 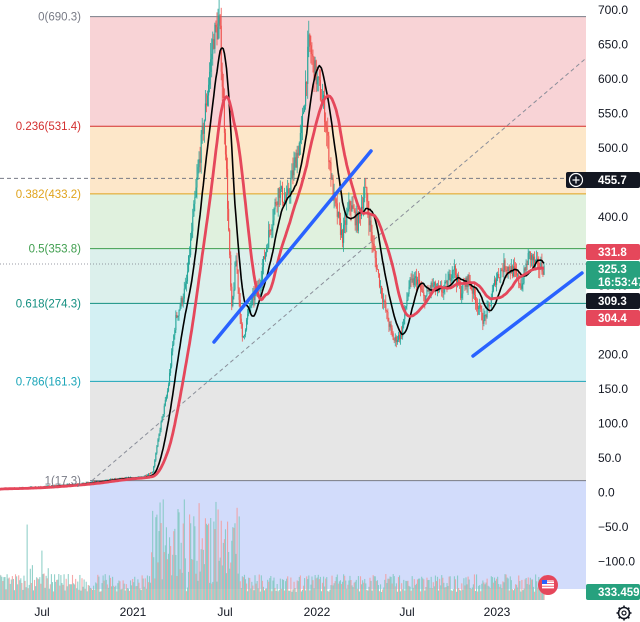 I want to click on x-tick-label: 2021, so click(x=133, y=612).